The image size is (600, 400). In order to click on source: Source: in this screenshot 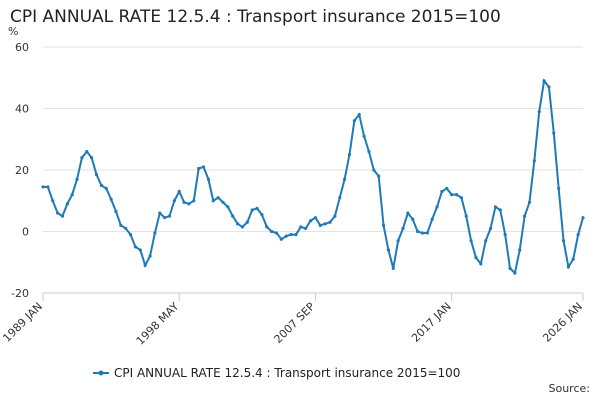, I will do `click(570, 388)`.